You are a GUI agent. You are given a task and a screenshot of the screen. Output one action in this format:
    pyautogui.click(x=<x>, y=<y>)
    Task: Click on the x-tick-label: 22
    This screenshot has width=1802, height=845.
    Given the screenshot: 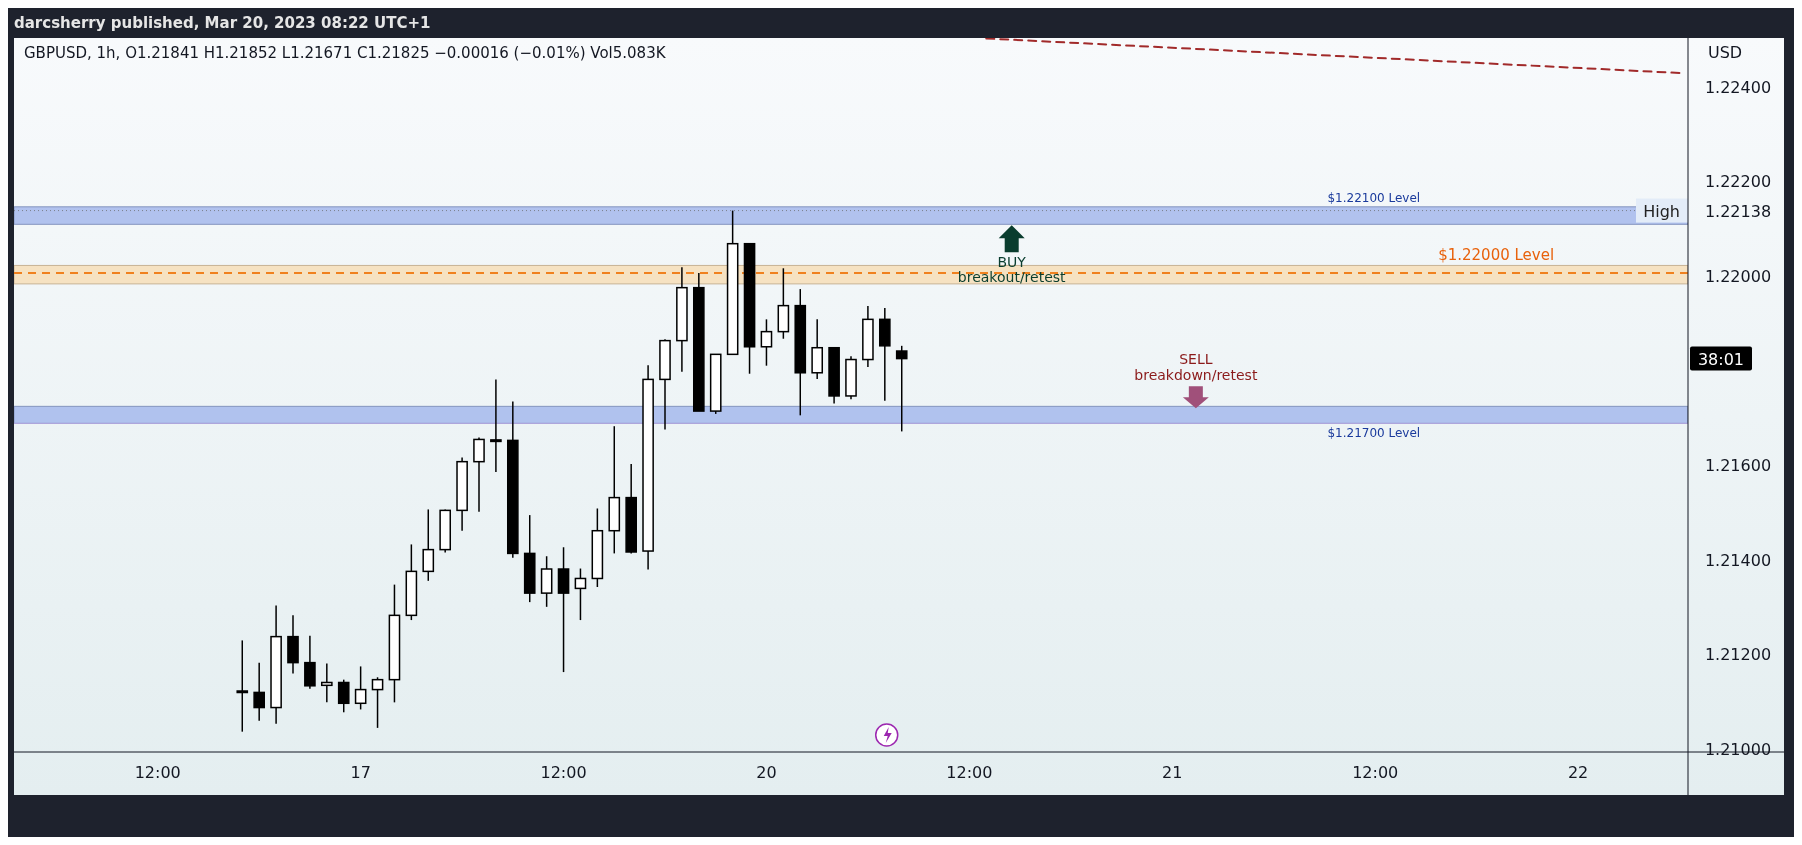 What is the action you would take?
    pyautogui.click(x=1578, y=772)
    